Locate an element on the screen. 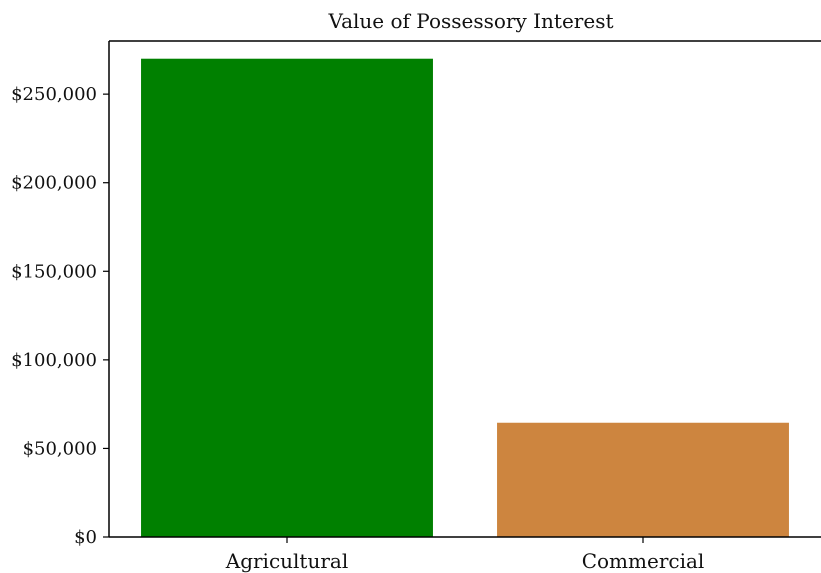 Image resolution: width=821 pixels, height=573 pixels. y-tick-label: $50,000 is located at coordinates (60, 448).